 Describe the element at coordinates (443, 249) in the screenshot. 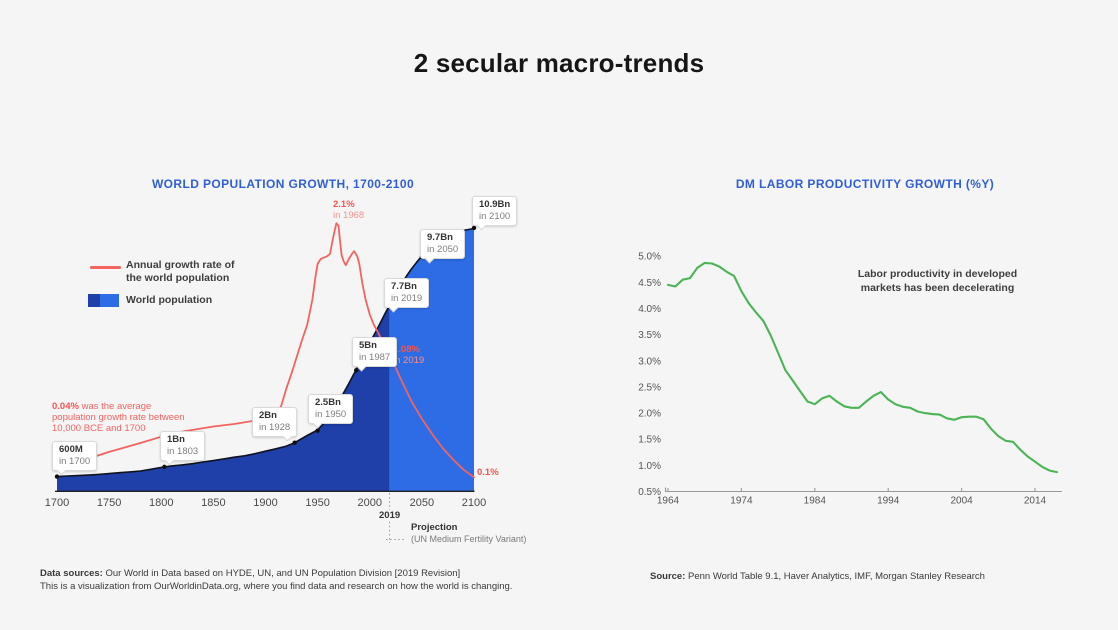

I see `milestone-year: in 2050` at that location.